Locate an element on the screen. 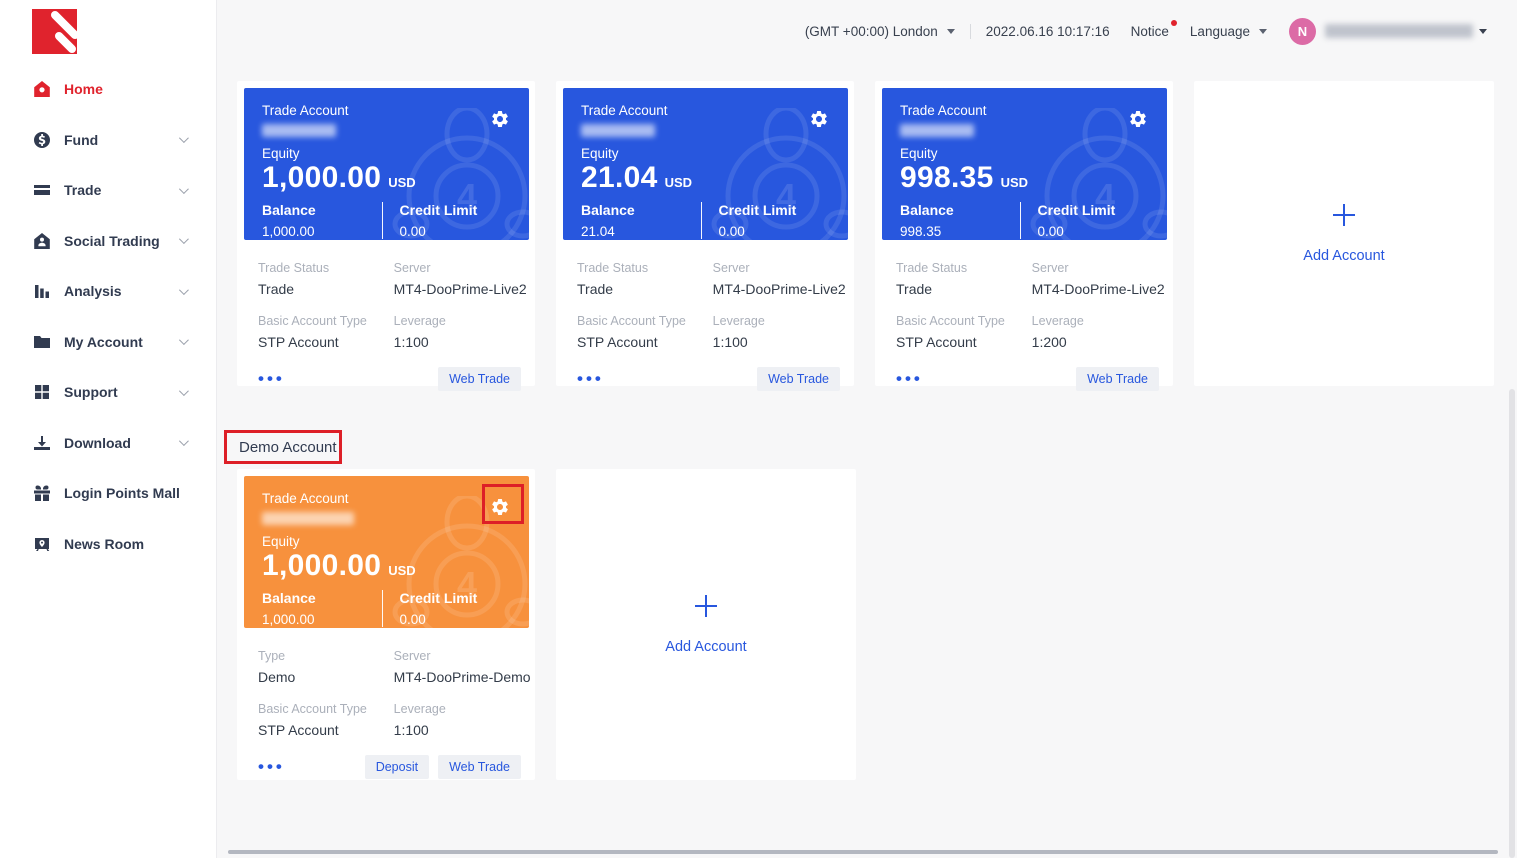 This screenshot has width=1517, height=858. vertical-scrollbar is located at coordinates (1512, 623).